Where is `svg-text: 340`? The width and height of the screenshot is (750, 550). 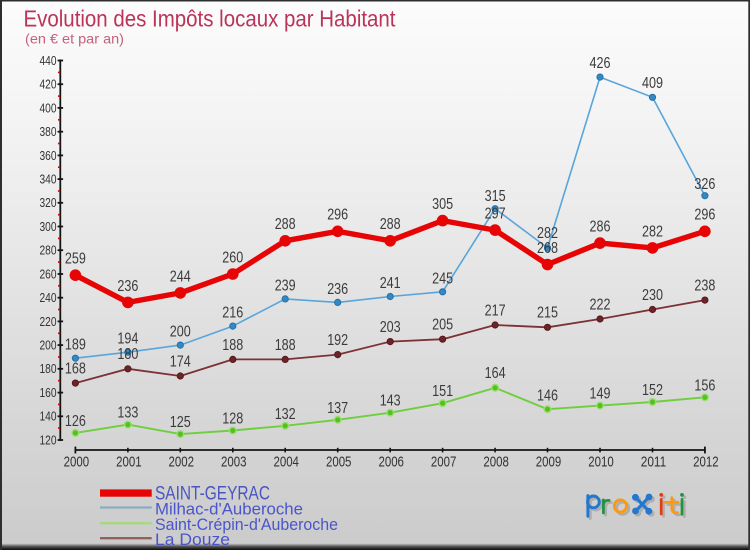 svg-text: 340 is located at coordinates (48, 180).